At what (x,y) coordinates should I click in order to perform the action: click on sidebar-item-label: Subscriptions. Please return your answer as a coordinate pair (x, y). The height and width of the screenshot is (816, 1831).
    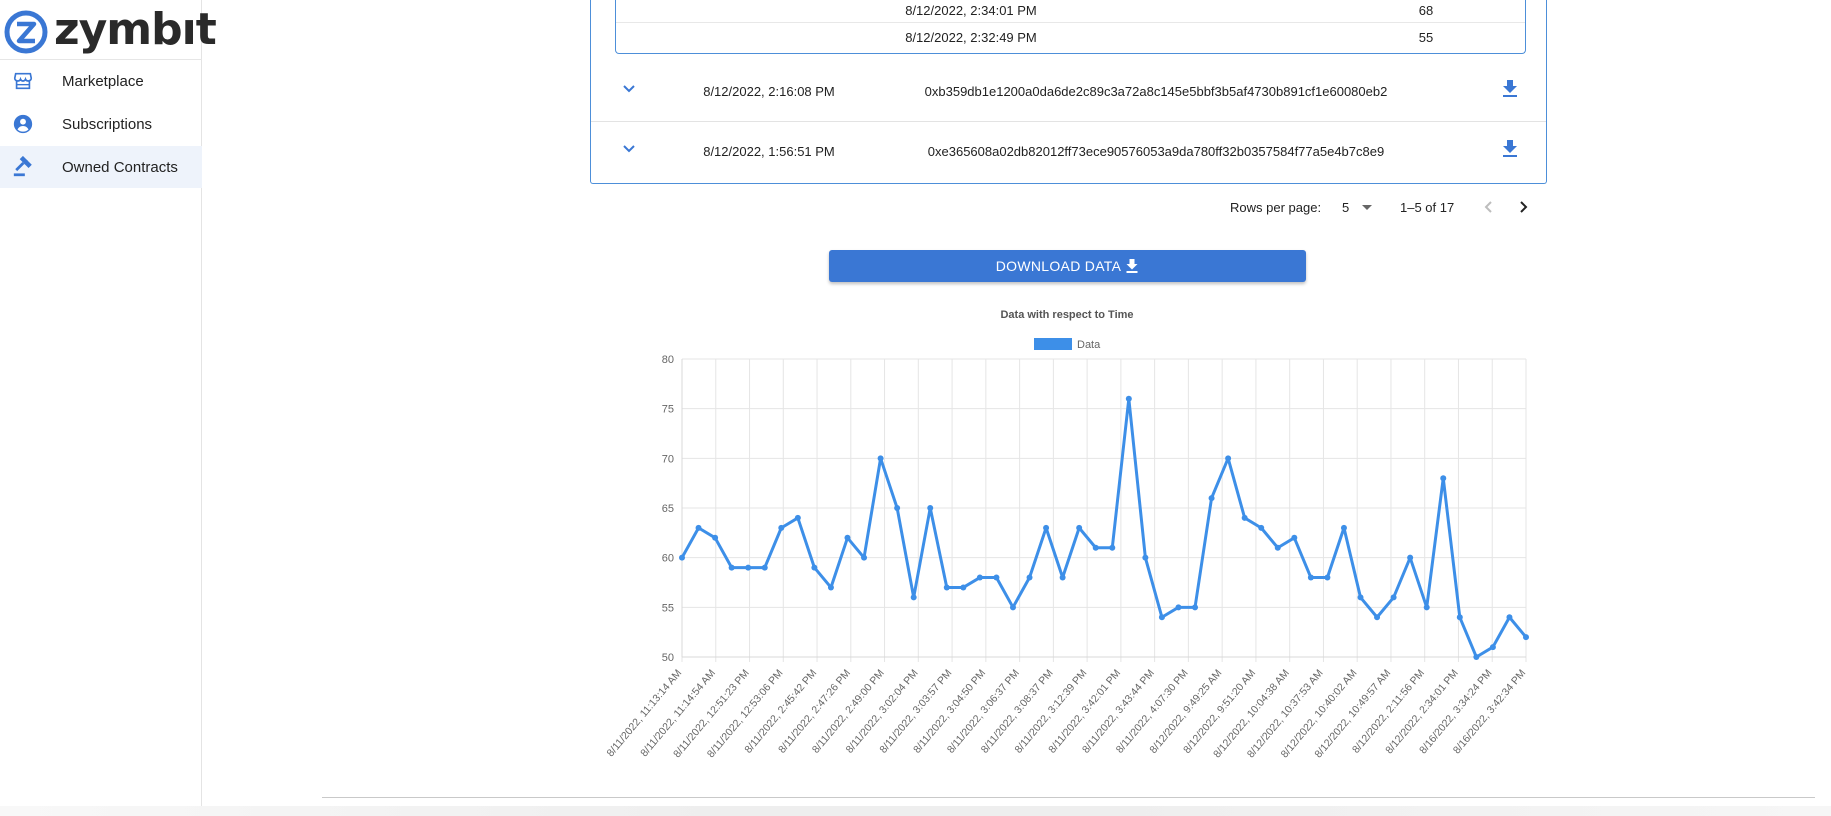
    Looking at the image, I should click on (107, 124).